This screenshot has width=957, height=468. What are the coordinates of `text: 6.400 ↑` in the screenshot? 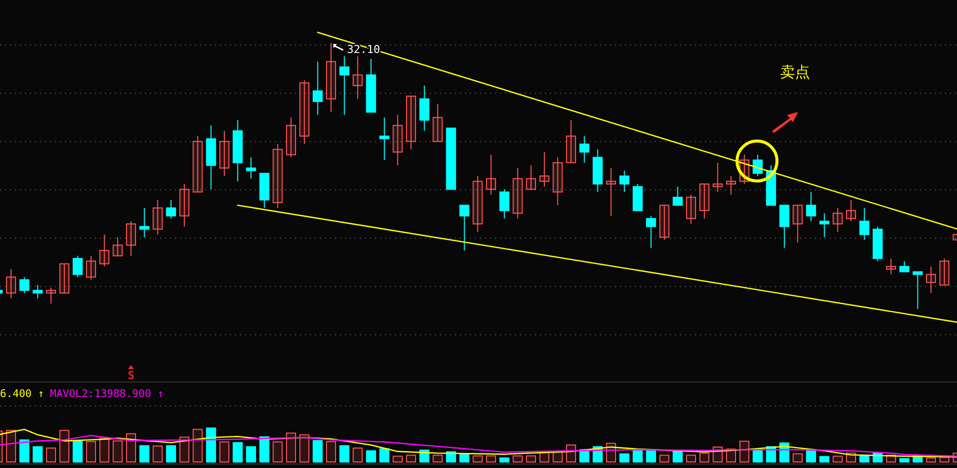 It's located at (22, 394).